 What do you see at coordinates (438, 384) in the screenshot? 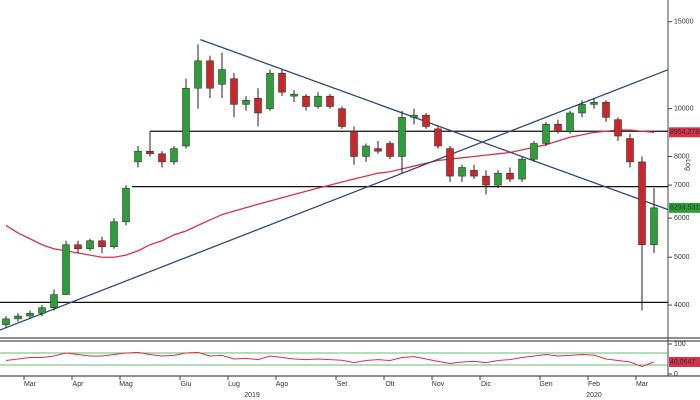
I see `x-tick-label: Nov` at bounding box center [438, 384].